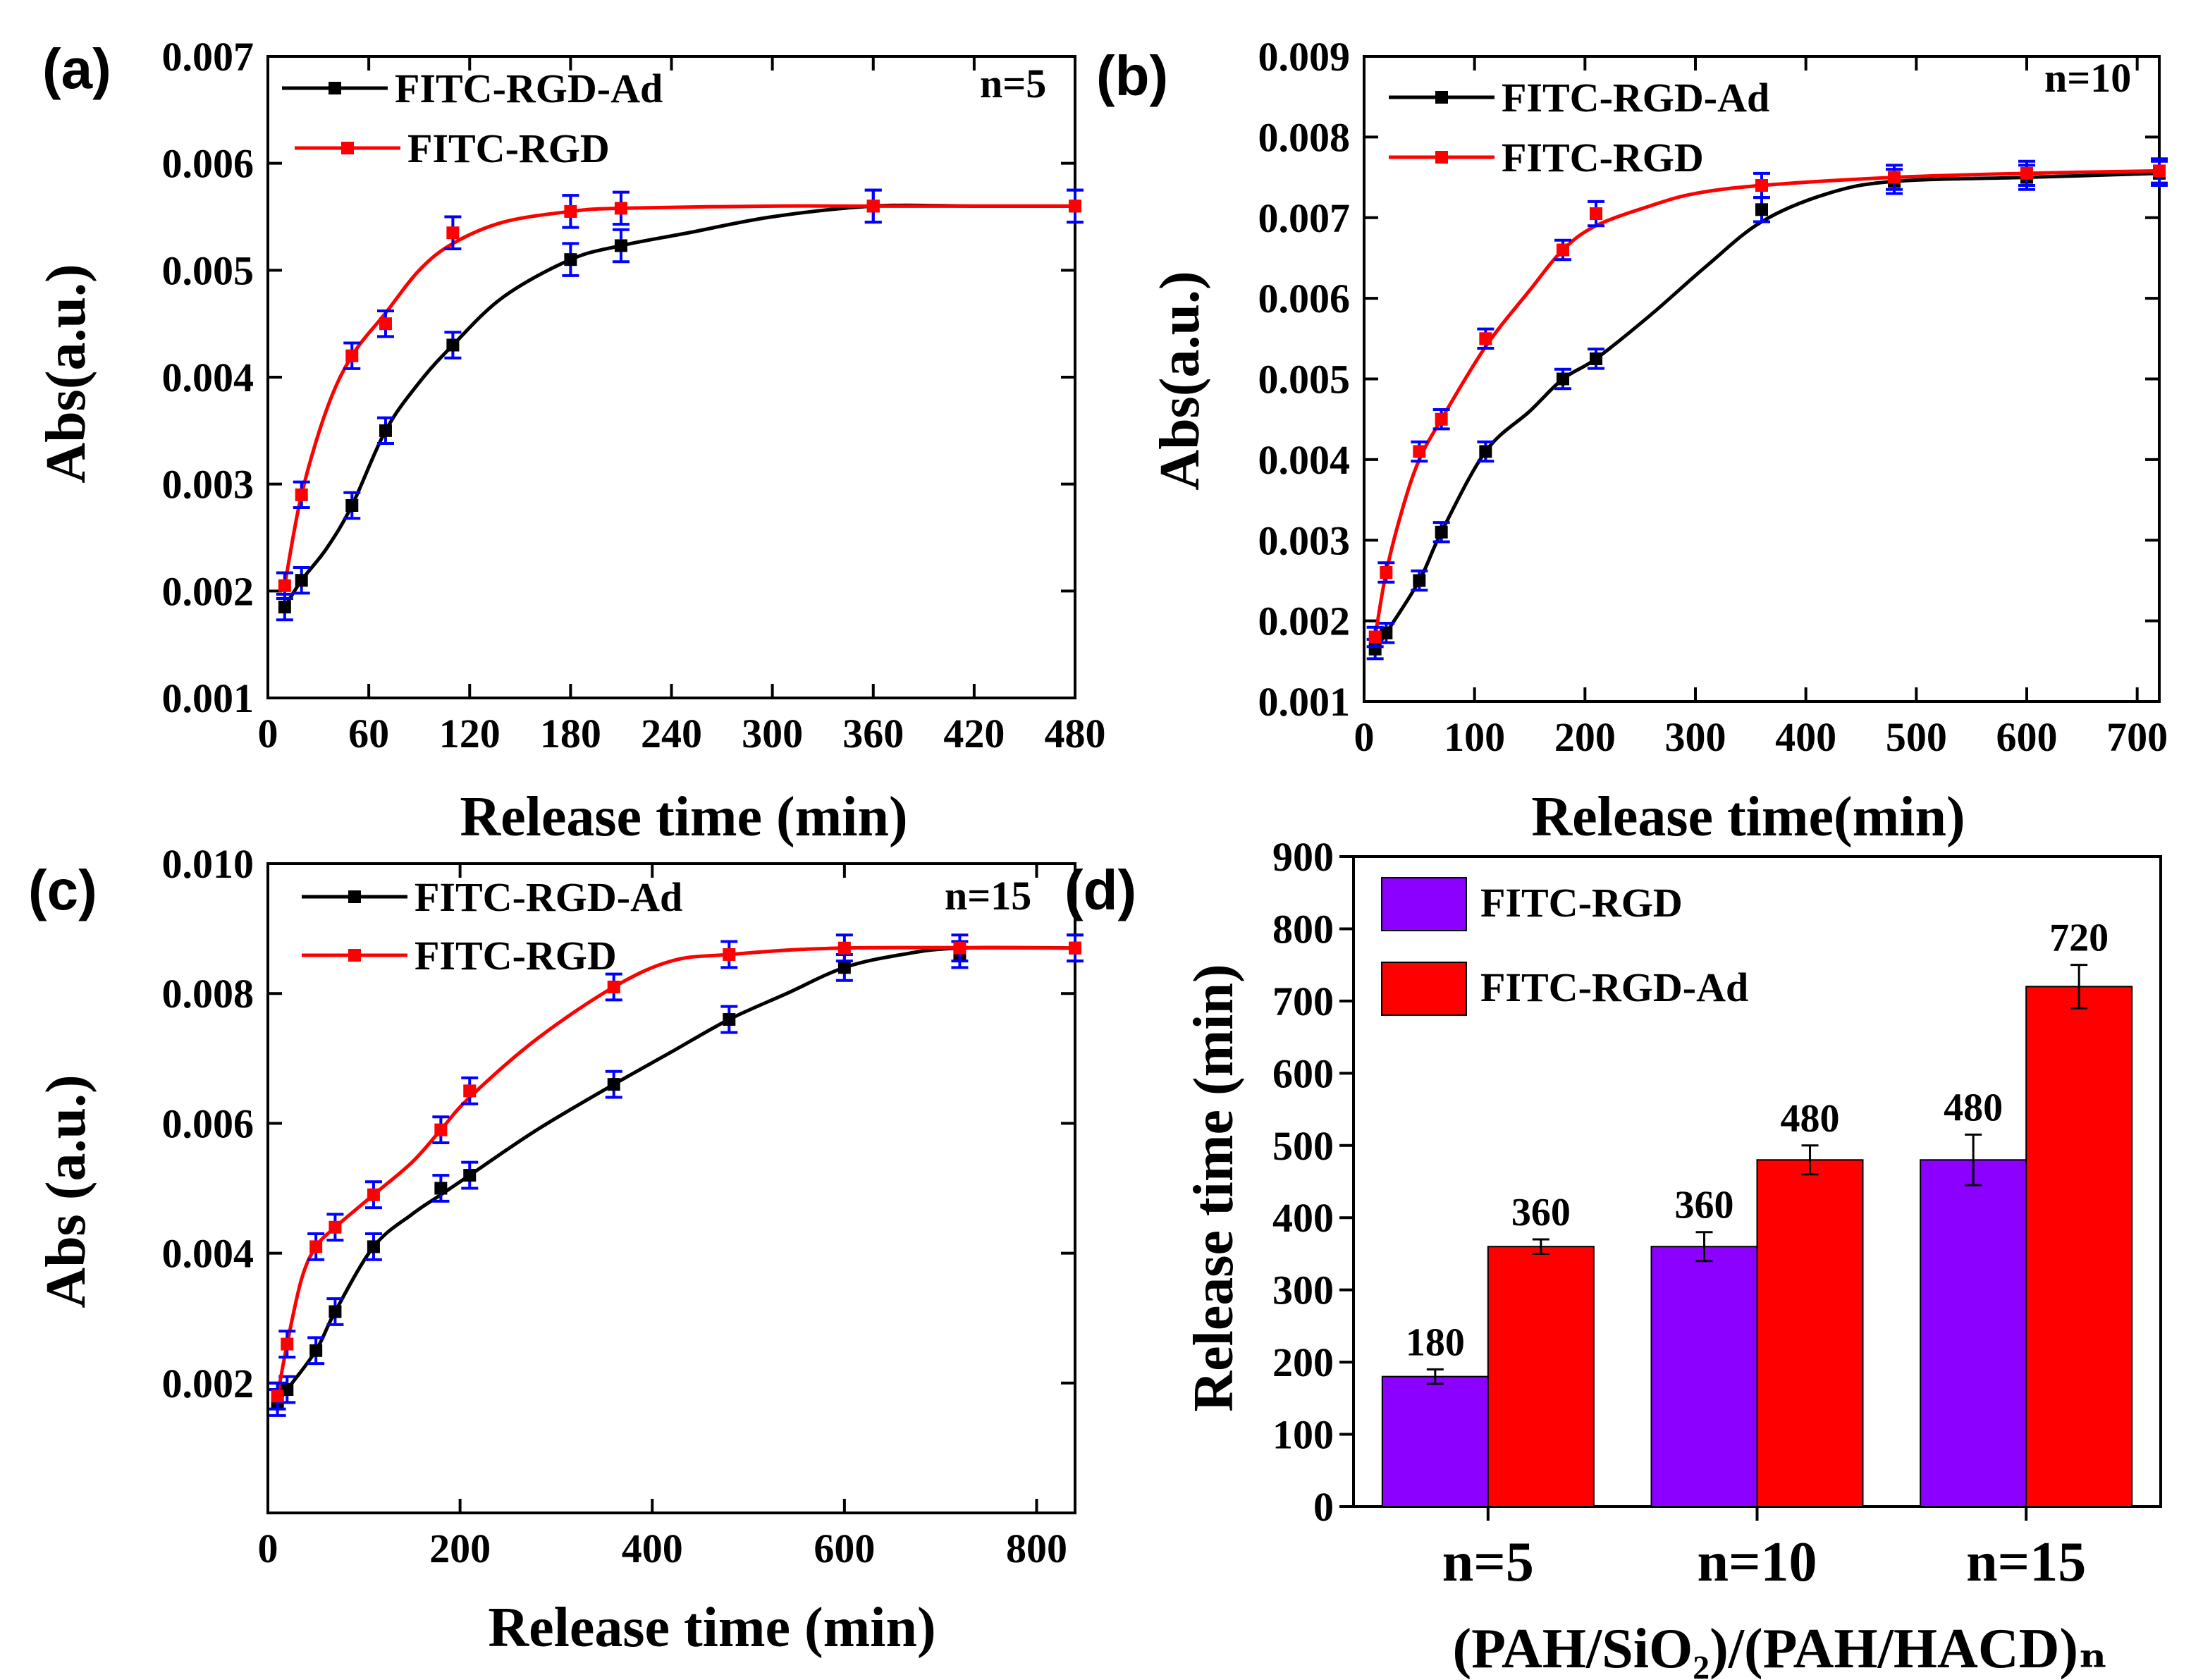 This screenshot has height=1680, width=2191. I want to click on panel-d-ytick-label: 500, so click(1303, 1146).